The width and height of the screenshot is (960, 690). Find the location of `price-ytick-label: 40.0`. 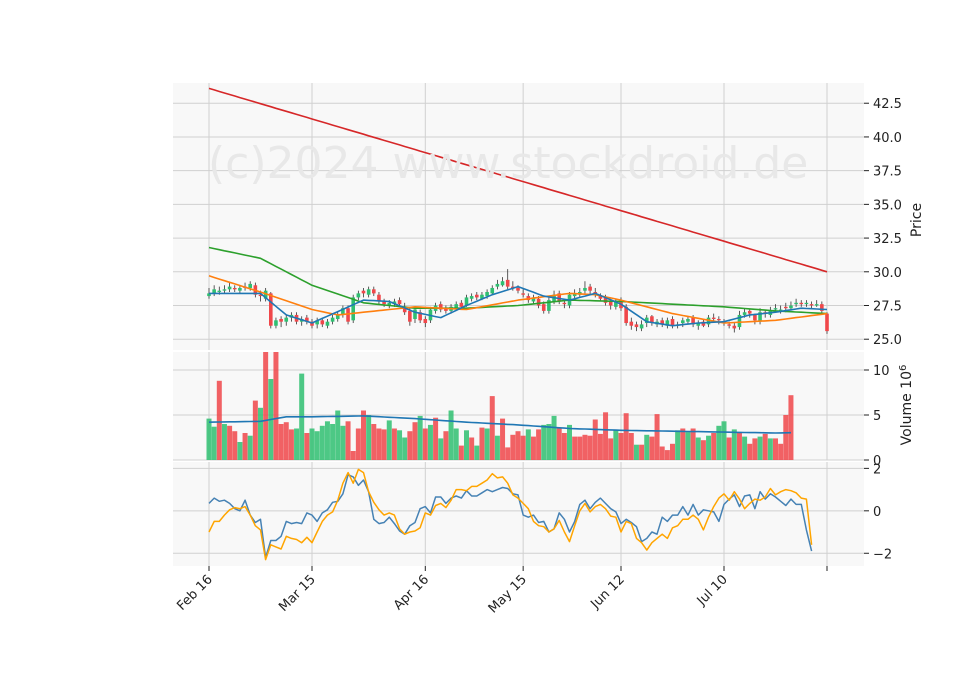

price-ytick-label: 40.0 is located at coordinates (887, 138).